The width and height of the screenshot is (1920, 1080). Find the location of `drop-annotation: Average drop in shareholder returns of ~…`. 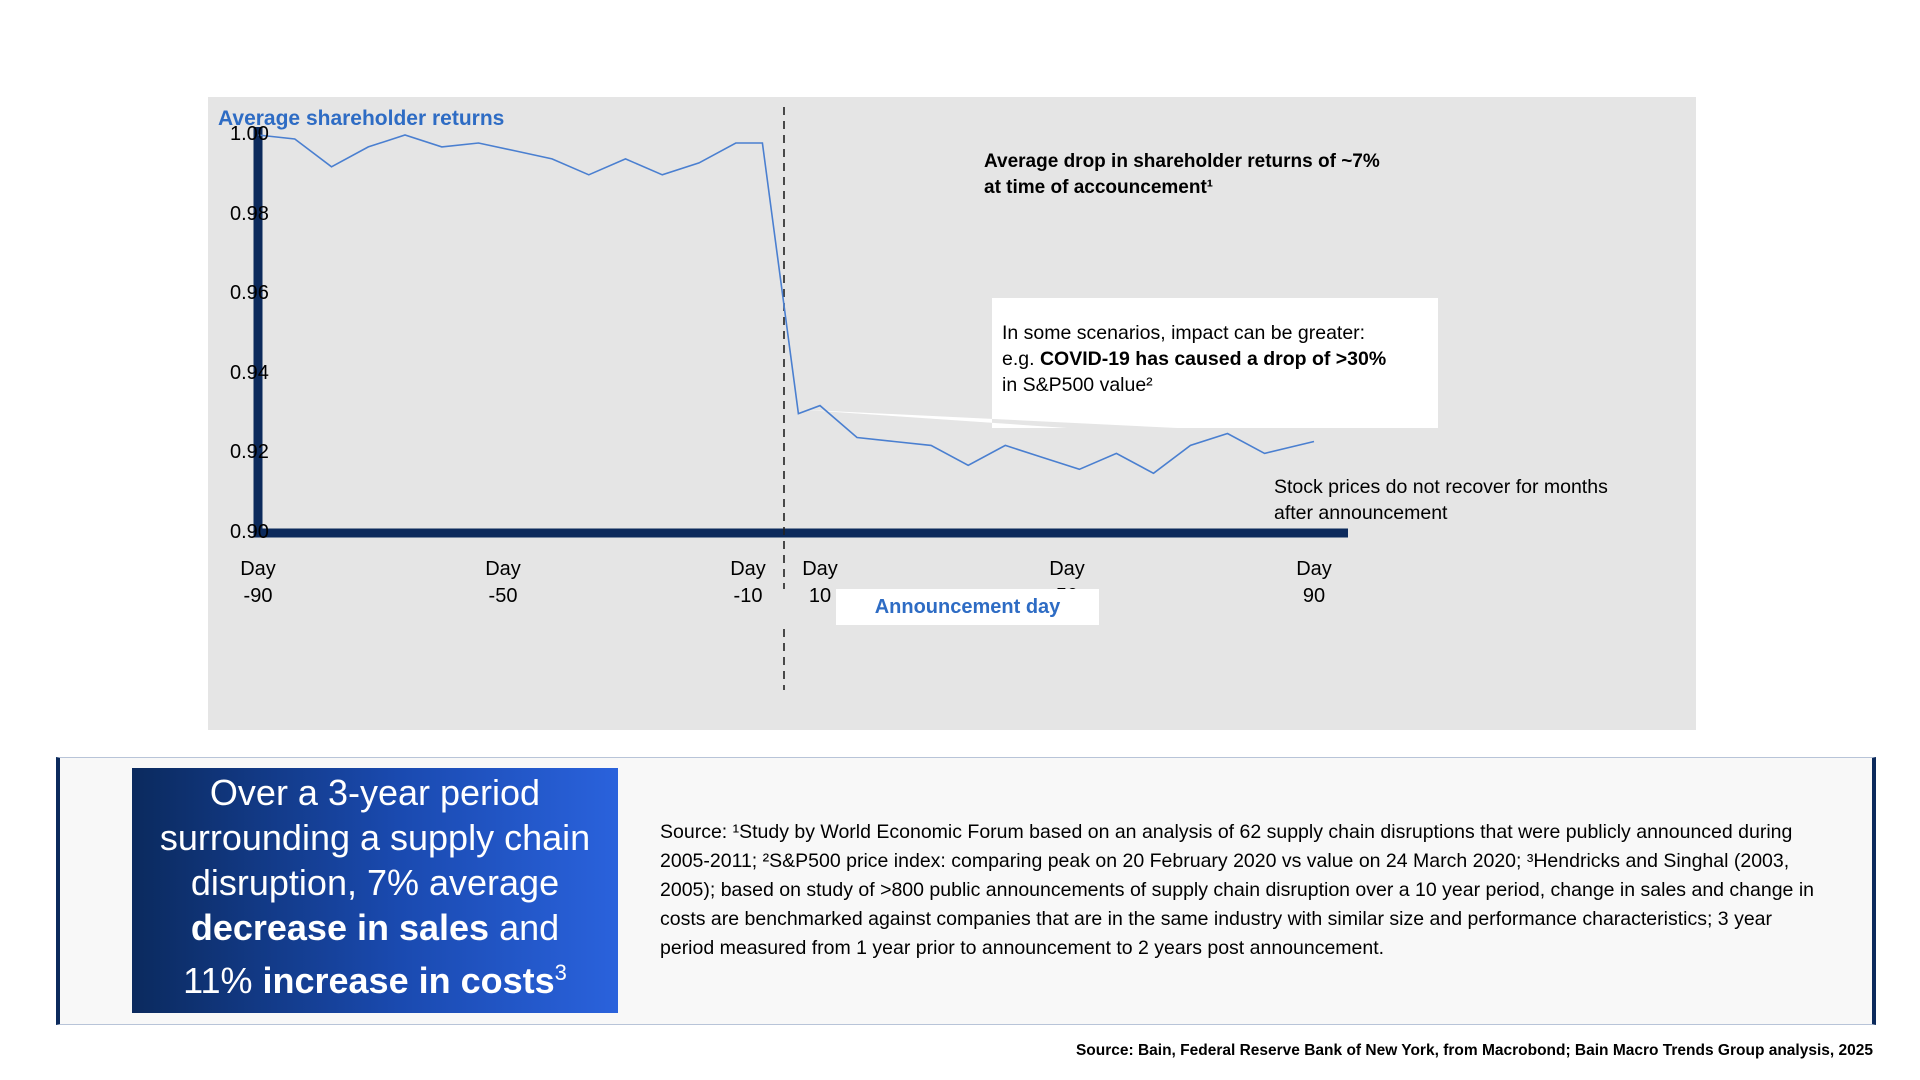

drop-annotation: Average drop in shareholder returns of ~… is located at coordinates (1182, 175).